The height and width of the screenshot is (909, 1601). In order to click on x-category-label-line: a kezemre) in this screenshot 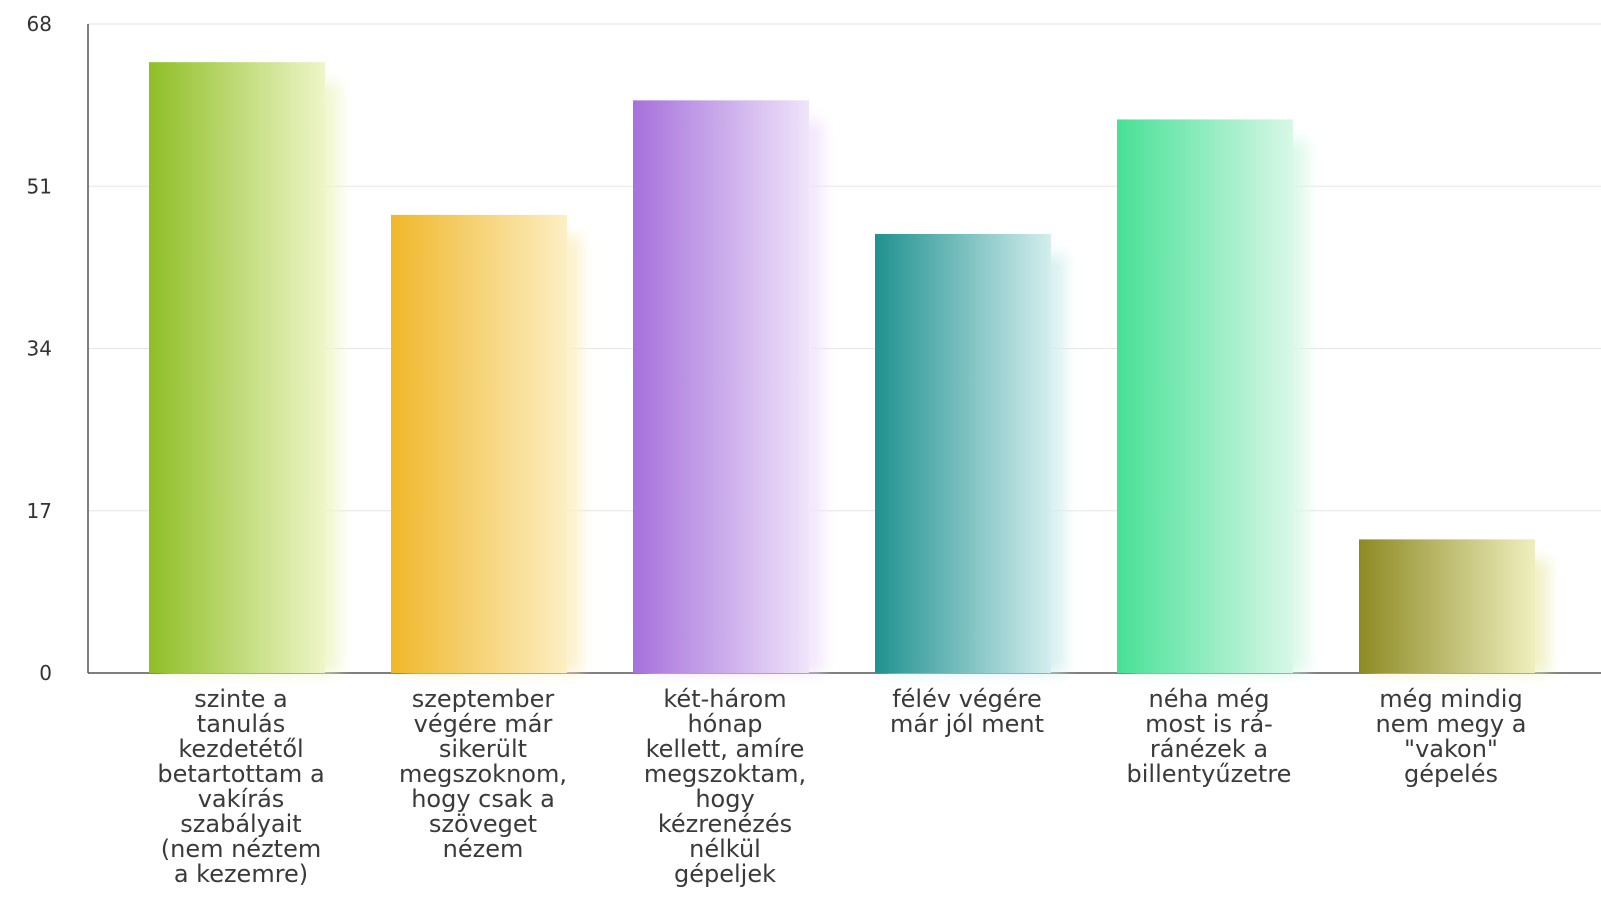, I will do `click(241, 874)`.